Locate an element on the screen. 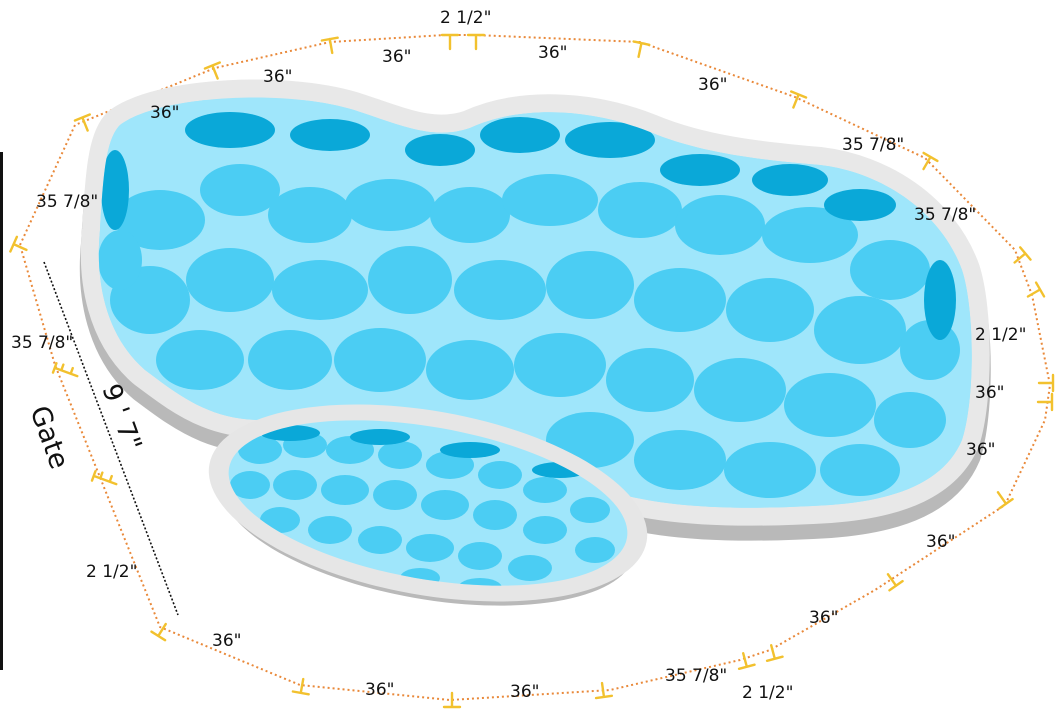  spa is located at coordinates (428, 505).